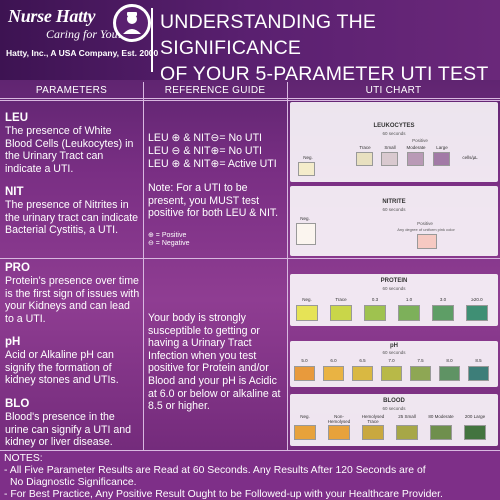 This screenshot has height=500, width=500. I want to click on ref-legend-negative: ⊖ = Negative, so click(169, 243).